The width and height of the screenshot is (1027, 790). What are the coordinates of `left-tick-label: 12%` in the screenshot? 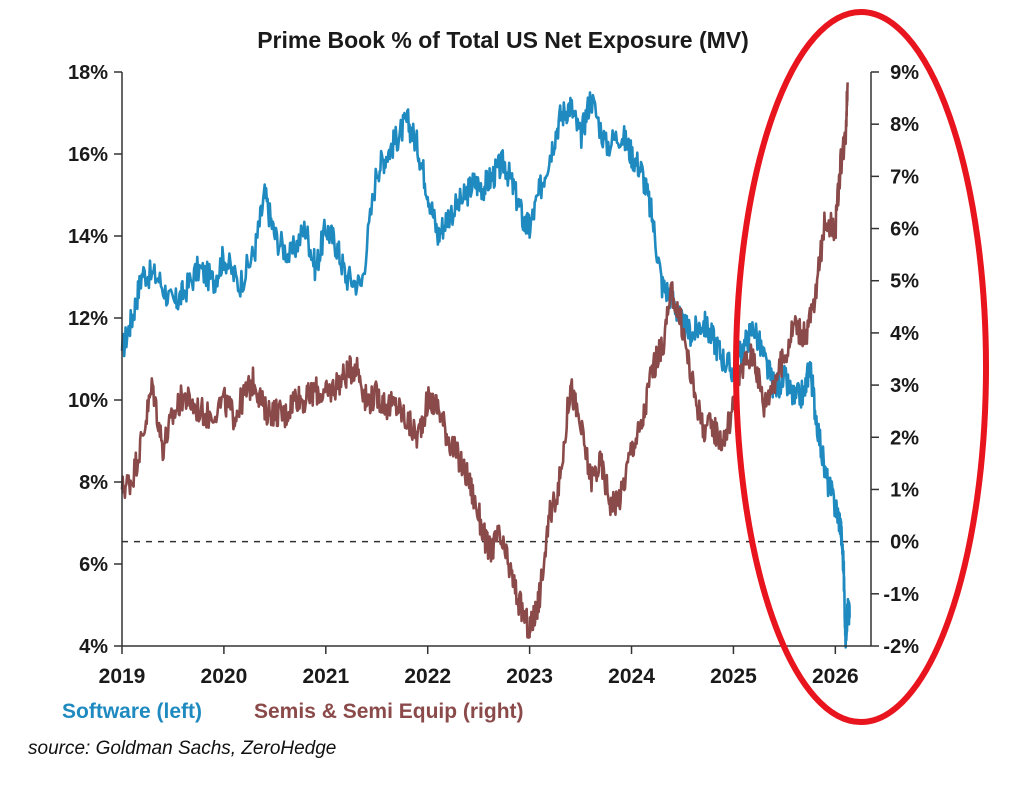 It's located at (88, 319).